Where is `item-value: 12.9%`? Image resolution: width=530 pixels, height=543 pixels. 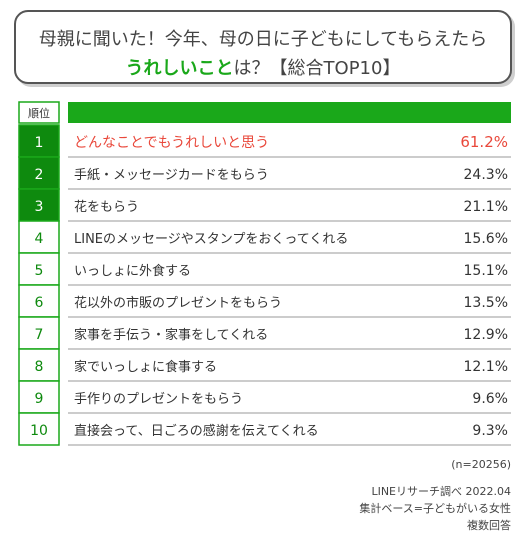
item-value: 12.9% is located at coordinates (486, 335).